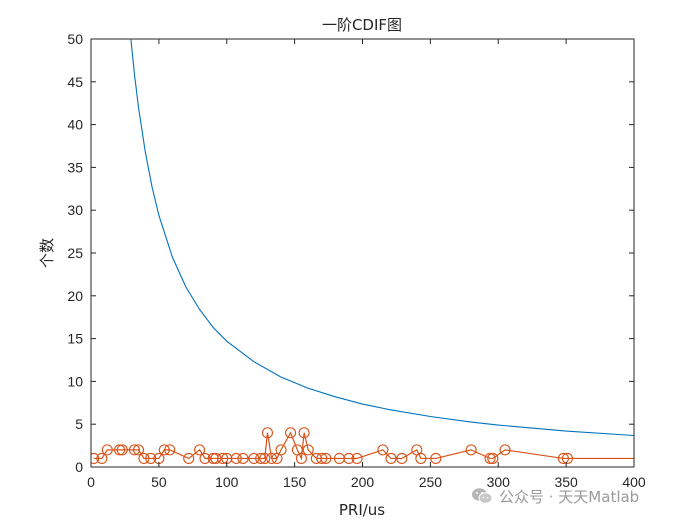  Describe the element at coordinates (91, 482) in the screenshot. I see `x-tick-label: 0` at that location.